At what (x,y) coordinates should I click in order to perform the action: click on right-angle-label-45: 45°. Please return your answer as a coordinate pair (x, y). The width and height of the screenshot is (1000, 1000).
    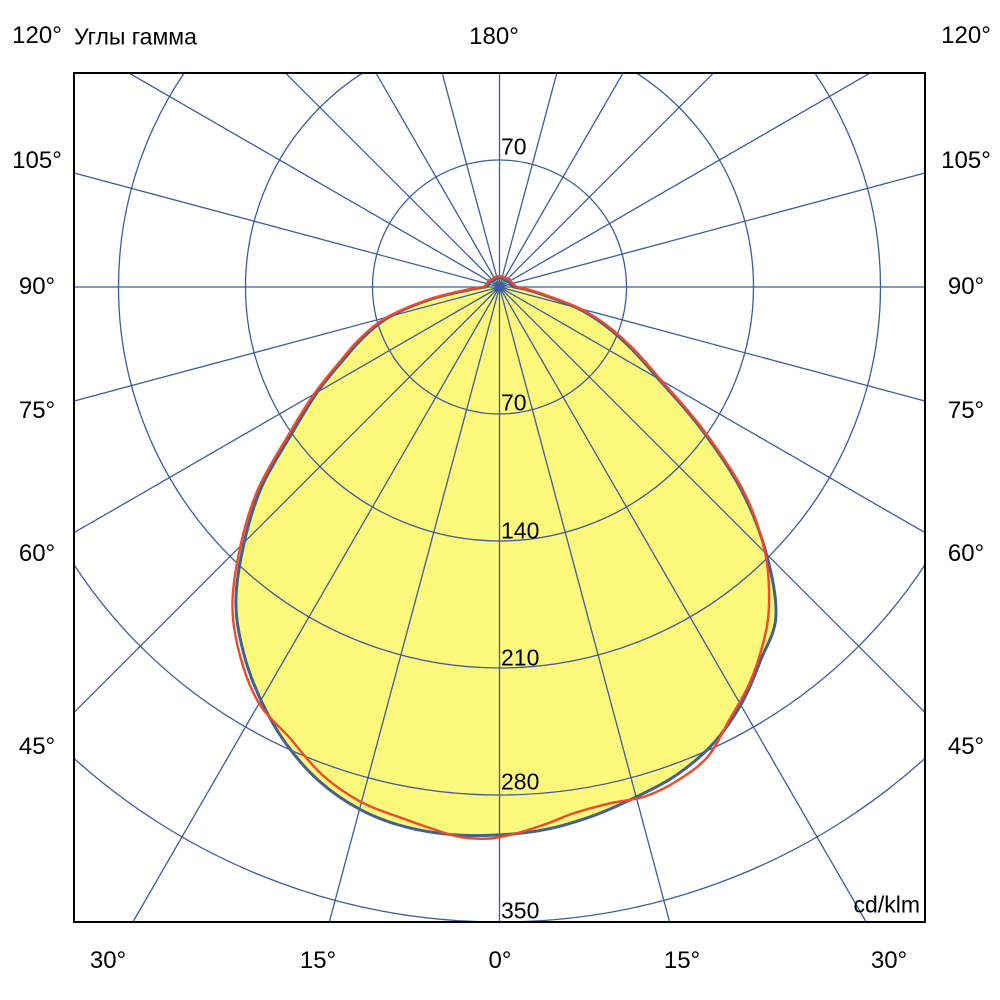
    Looking at the image, I should click on (966, 746).